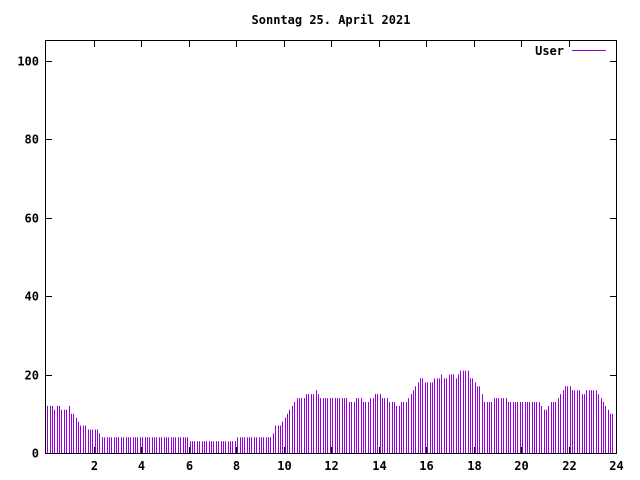 The image size is (640, 480). Describe the element at coordinates (426, 466) in the screenshot. I see `x-tick-label: 16` at that location.